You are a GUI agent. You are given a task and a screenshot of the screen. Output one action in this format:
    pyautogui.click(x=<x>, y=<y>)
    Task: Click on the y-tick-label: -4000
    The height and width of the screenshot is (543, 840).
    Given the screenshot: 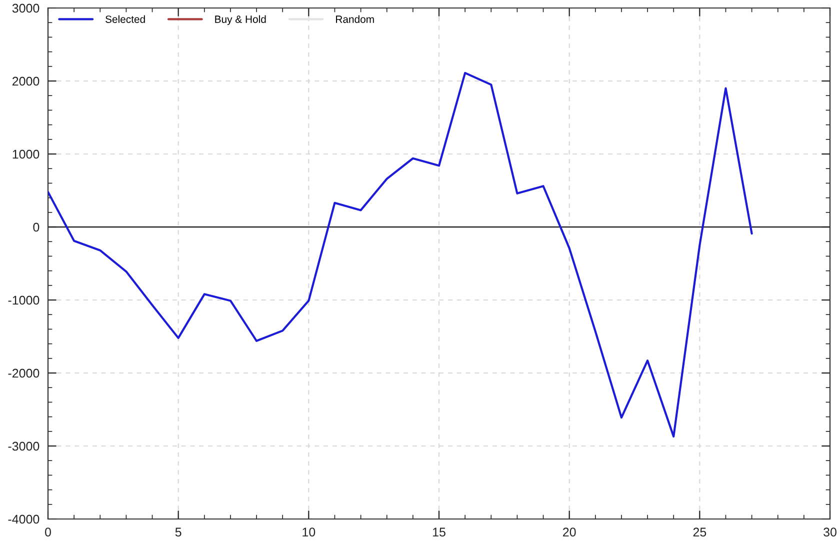 What is the action you would take?
    pyautogui.click(x=24, y=519)
    